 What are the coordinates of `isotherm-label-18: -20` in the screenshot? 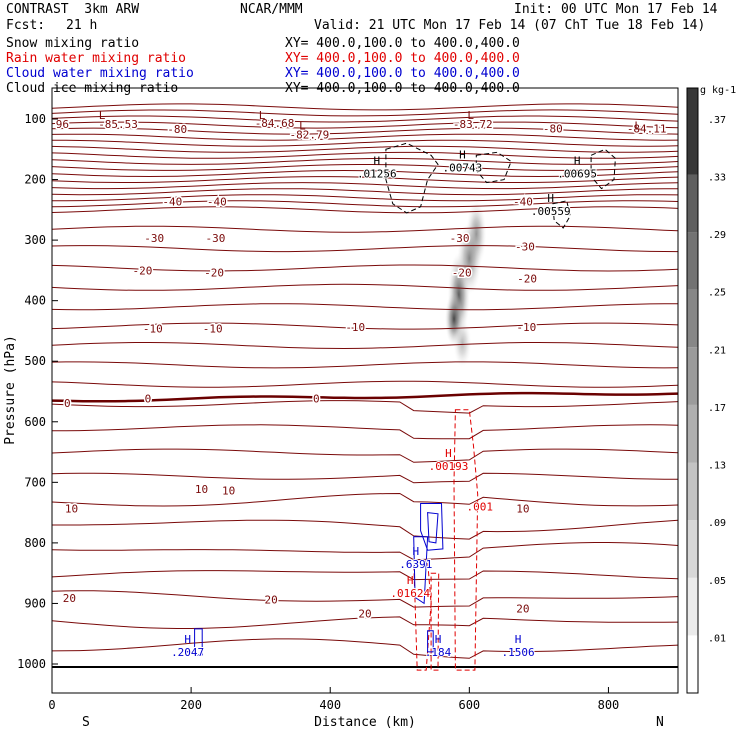 It's located at (527, 278).